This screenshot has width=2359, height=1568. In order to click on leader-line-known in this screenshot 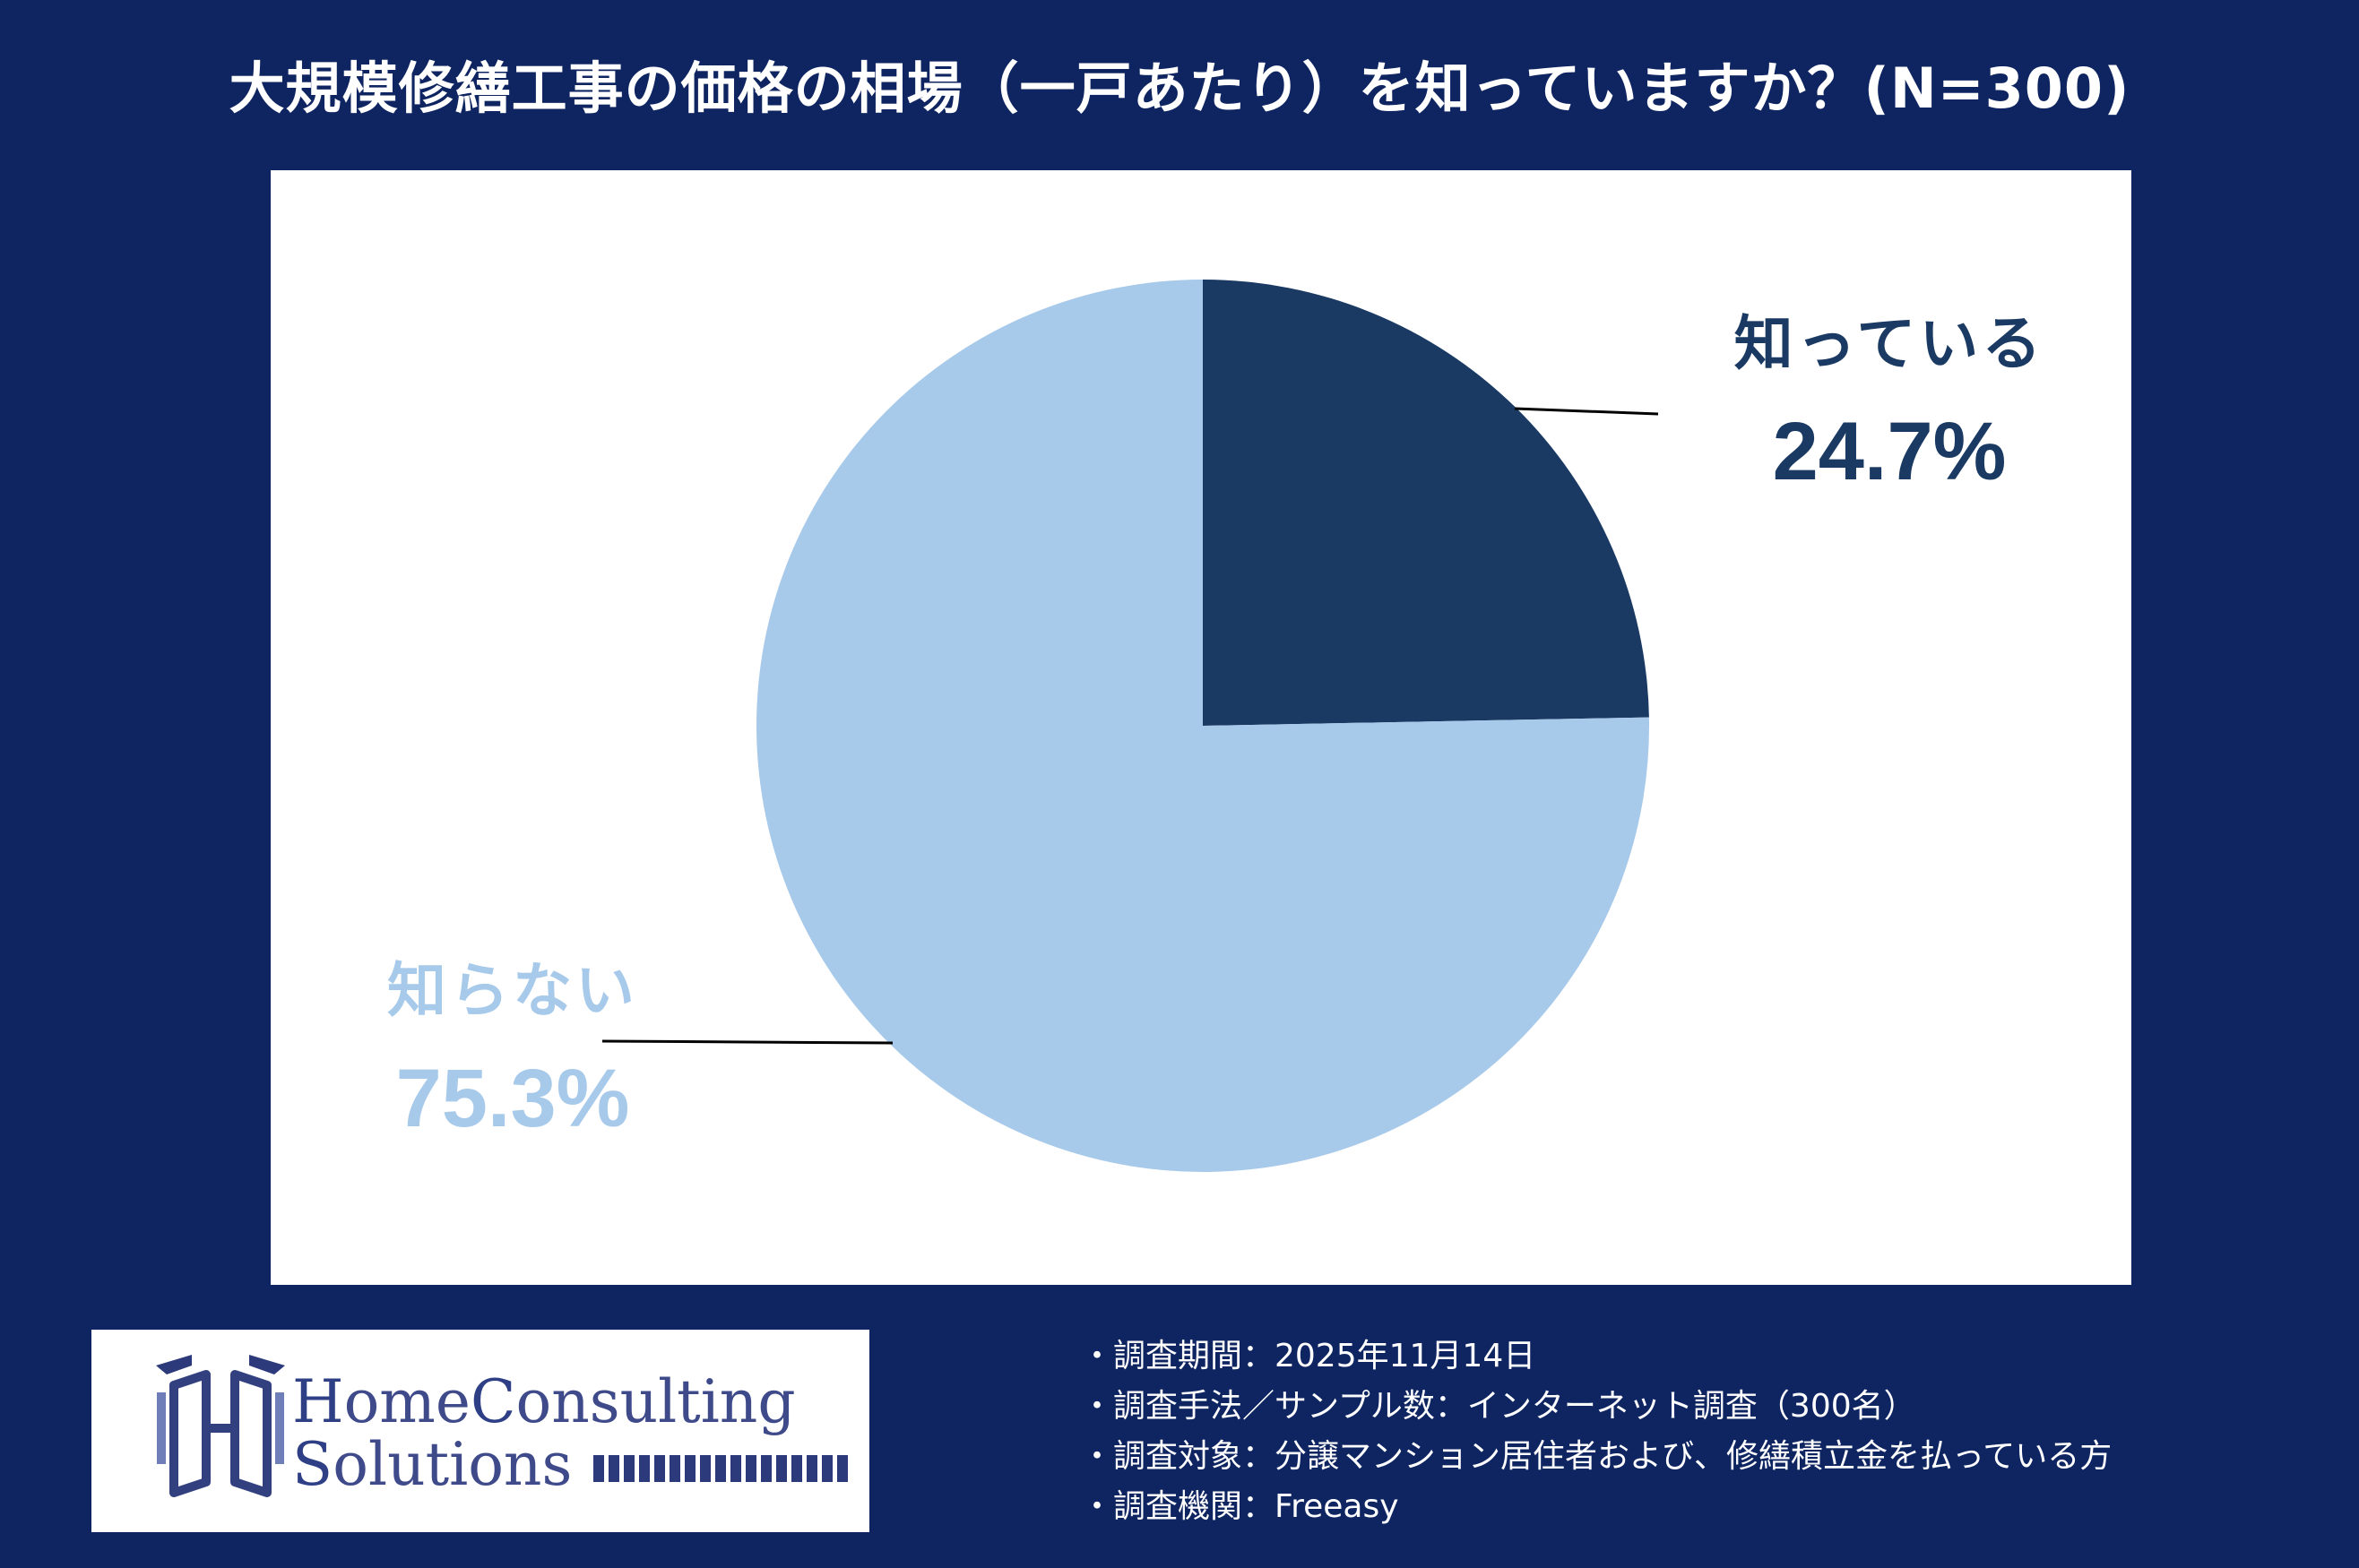, I will do `click(1587, 412)`.